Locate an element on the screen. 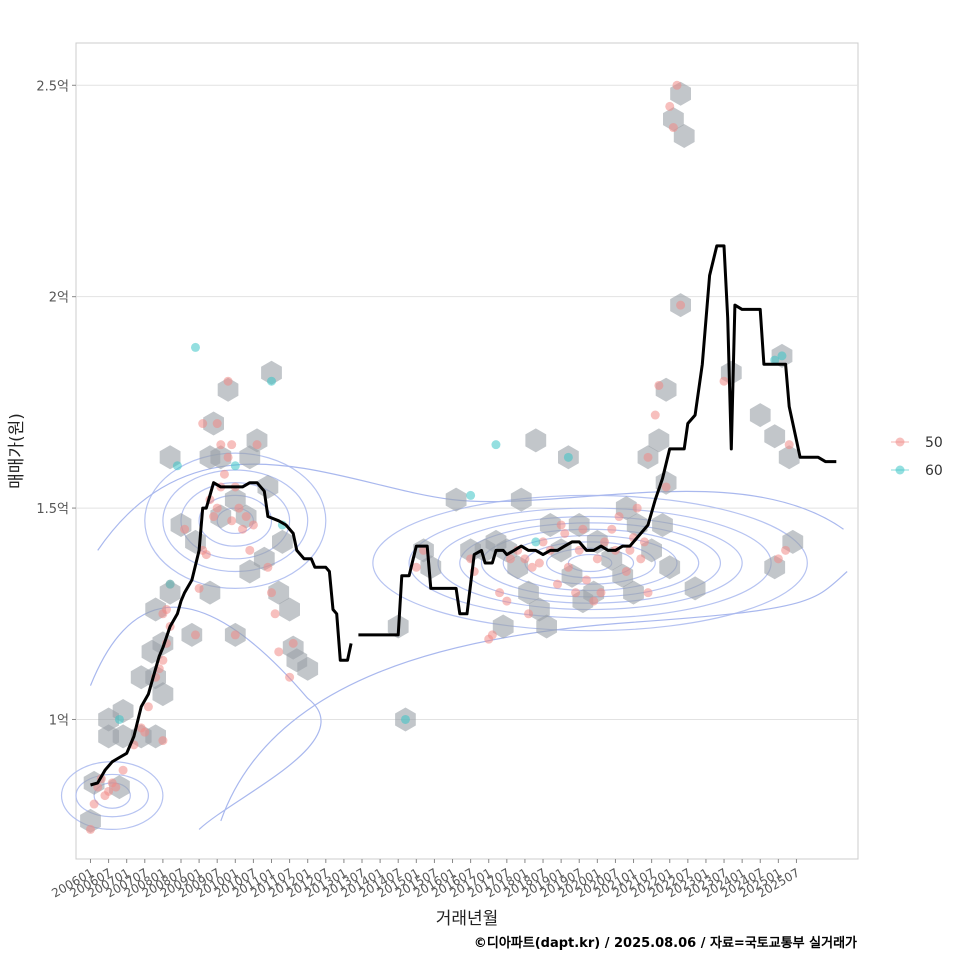 Image resolution: width=960 pixels, height=960 pixels. legend-item-50: 50 is located at coordinates (917, 443).